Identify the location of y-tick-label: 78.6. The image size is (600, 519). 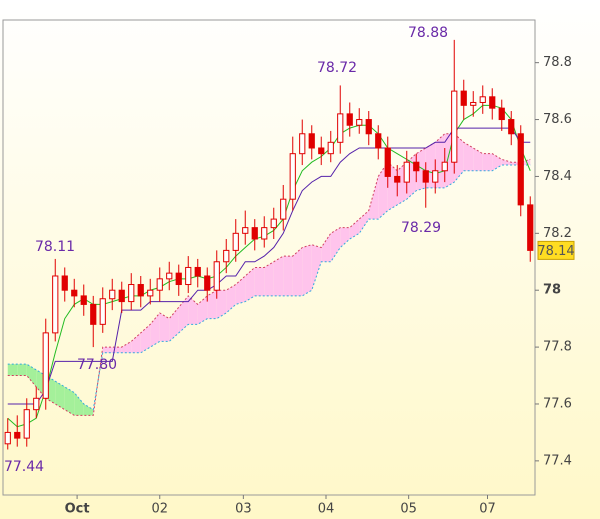
(557, 119).